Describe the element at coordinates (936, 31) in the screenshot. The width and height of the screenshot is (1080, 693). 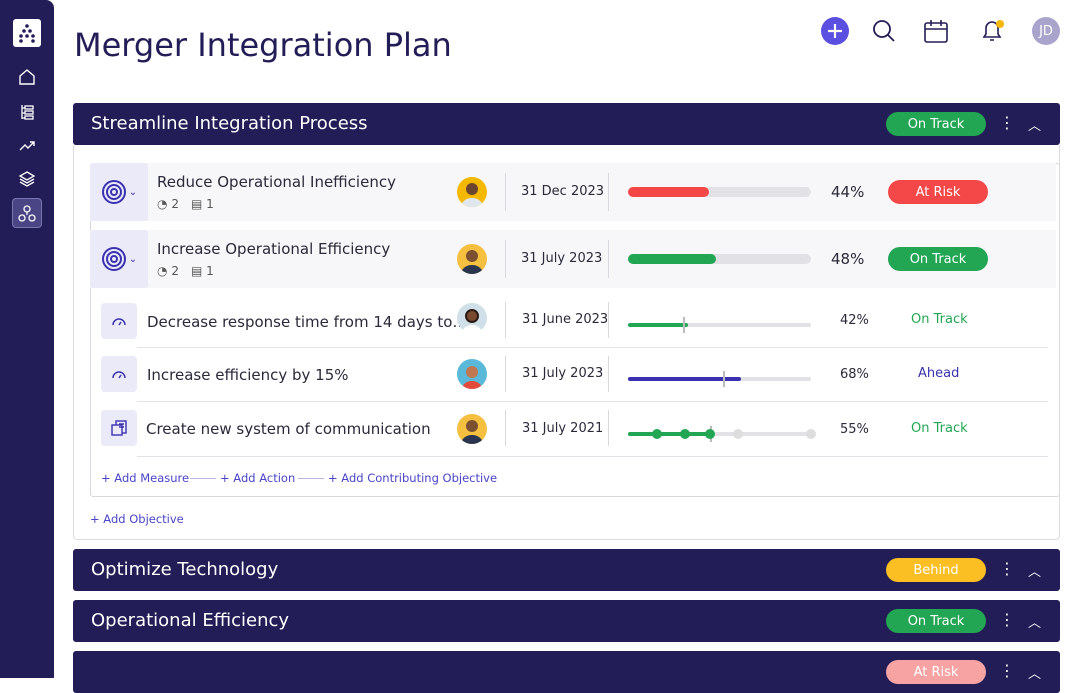
I see `calendar-icon` at that location.